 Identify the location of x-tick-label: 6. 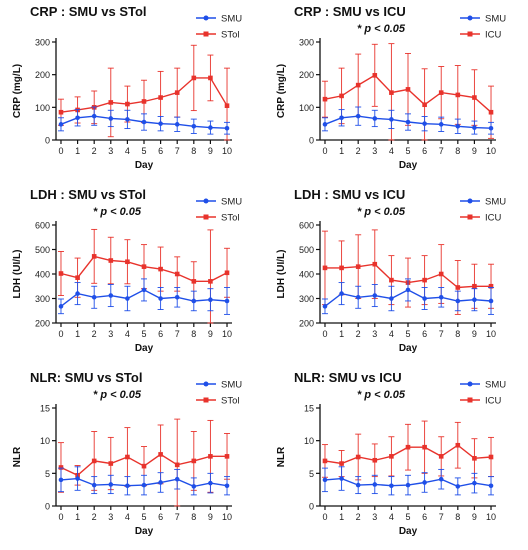
(424, 151).